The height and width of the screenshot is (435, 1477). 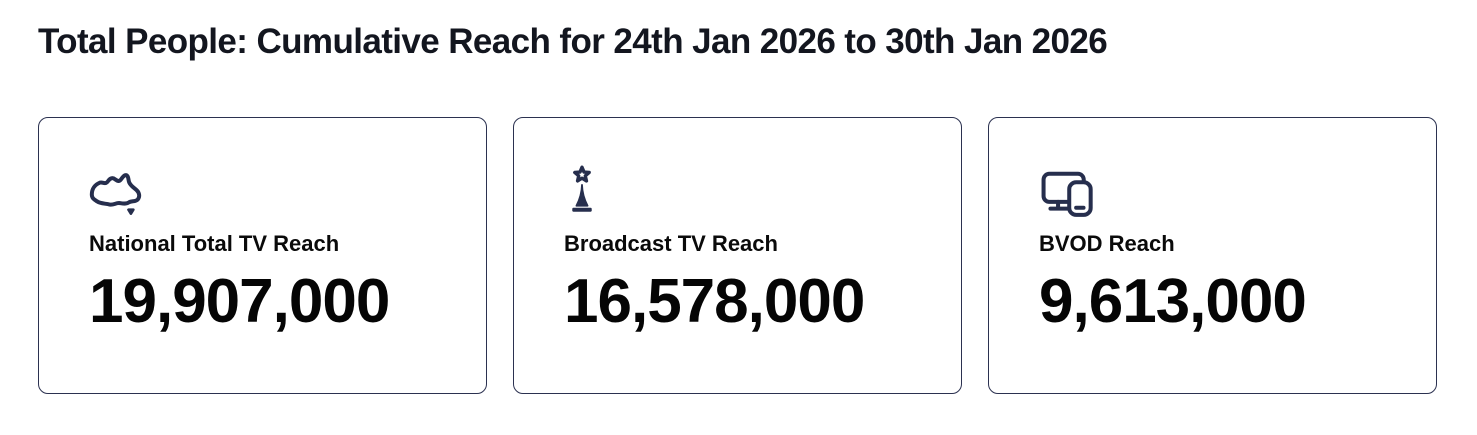 What do you see at coordinates (277, 191) in the screenshot?
I see `australia-map-icon` at bounding box center [277, 191].